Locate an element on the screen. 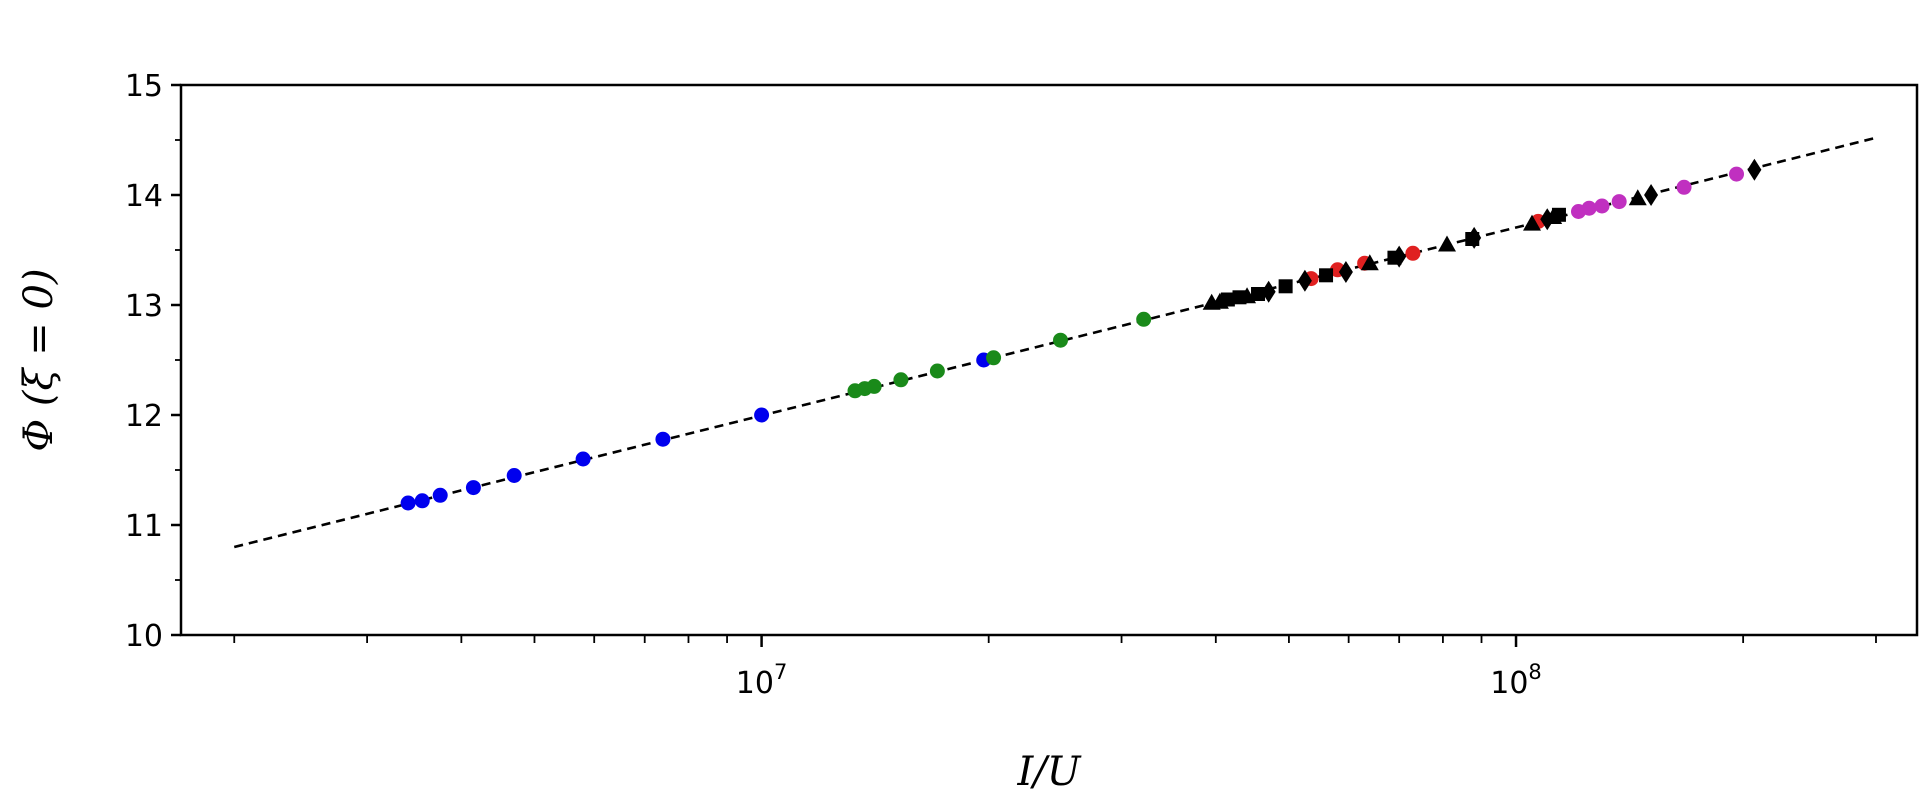 Image resolution: width=1920 pixels, height=798 pixels. x-axis-label: I/U is located at coordinates (1049, 772).